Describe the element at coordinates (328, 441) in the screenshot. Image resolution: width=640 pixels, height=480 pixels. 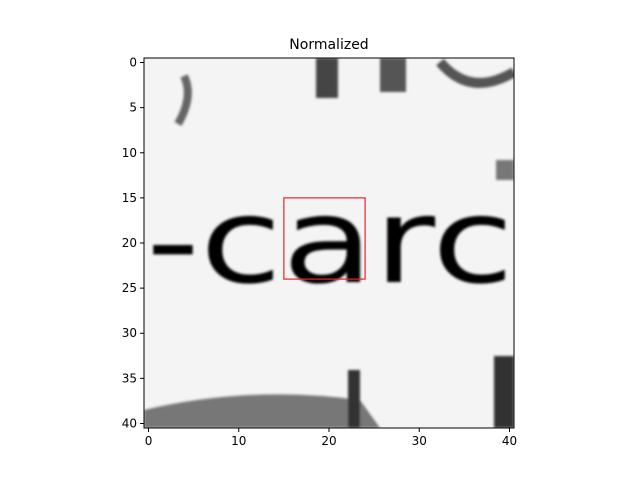
I see `x-tick-label: 20` at that location.